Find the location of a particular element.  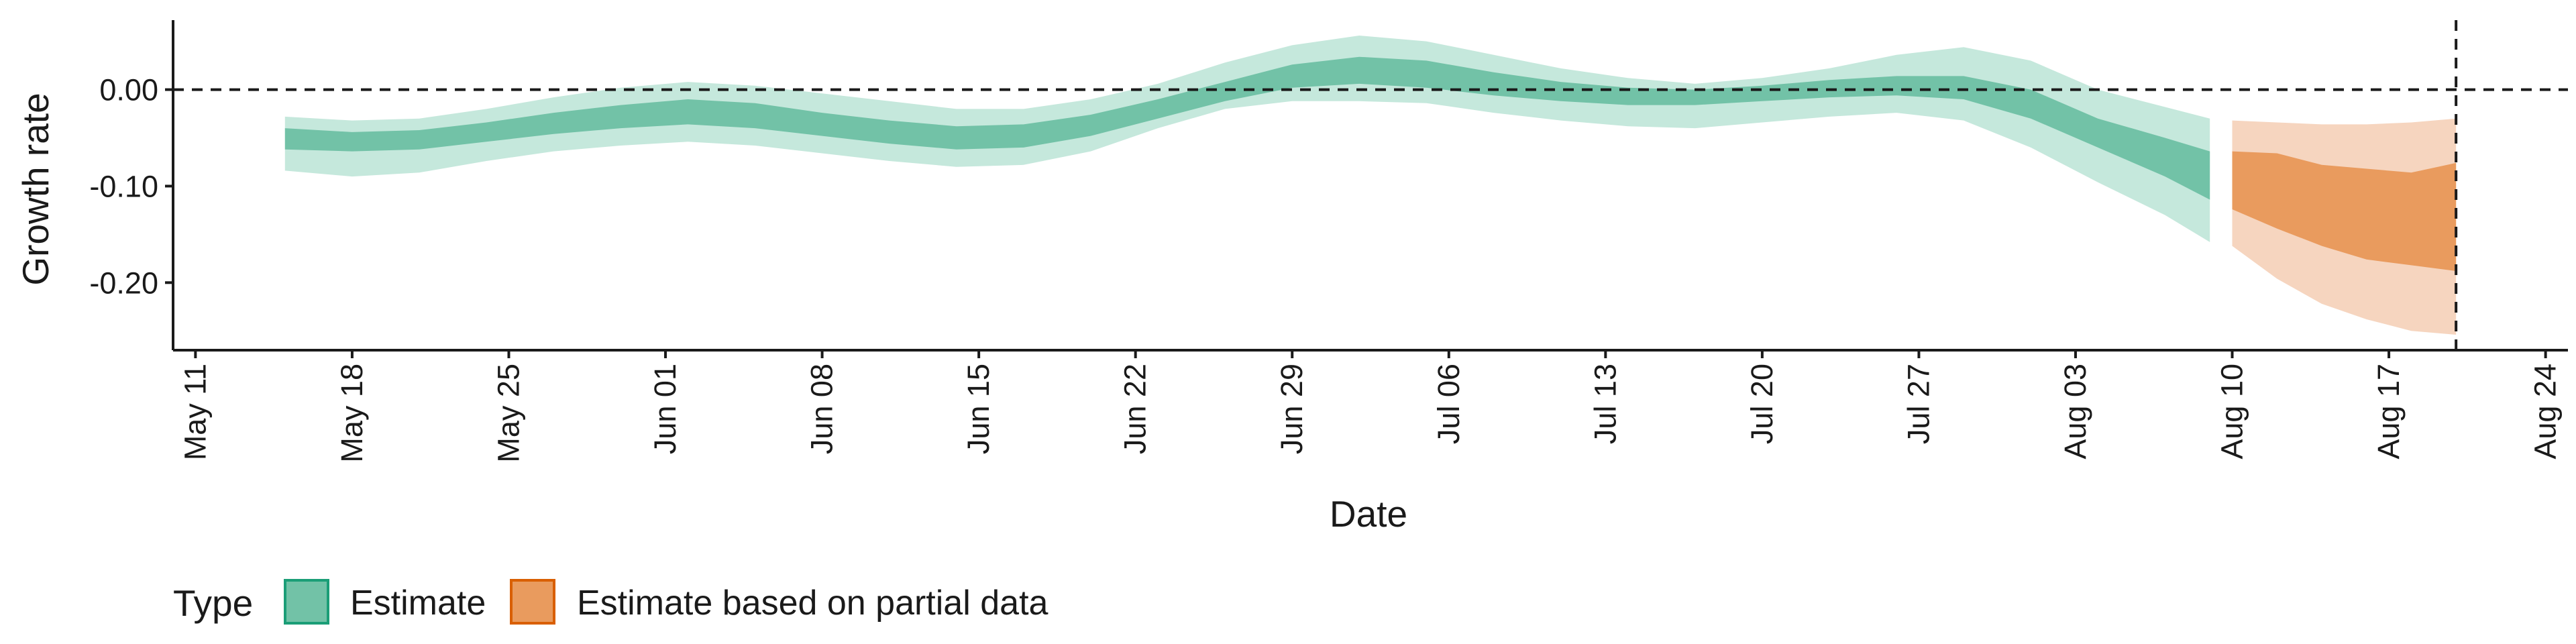

x-tick-label: May 18 is located at coordinates (352, 413).